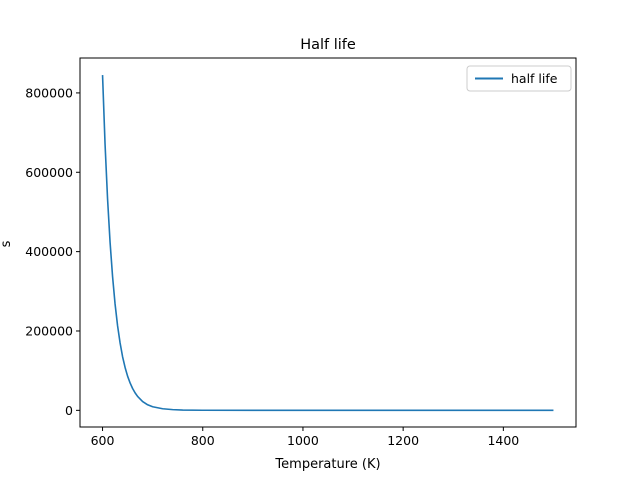  I want to click on y-tick-label: 0, so click(69, 410).